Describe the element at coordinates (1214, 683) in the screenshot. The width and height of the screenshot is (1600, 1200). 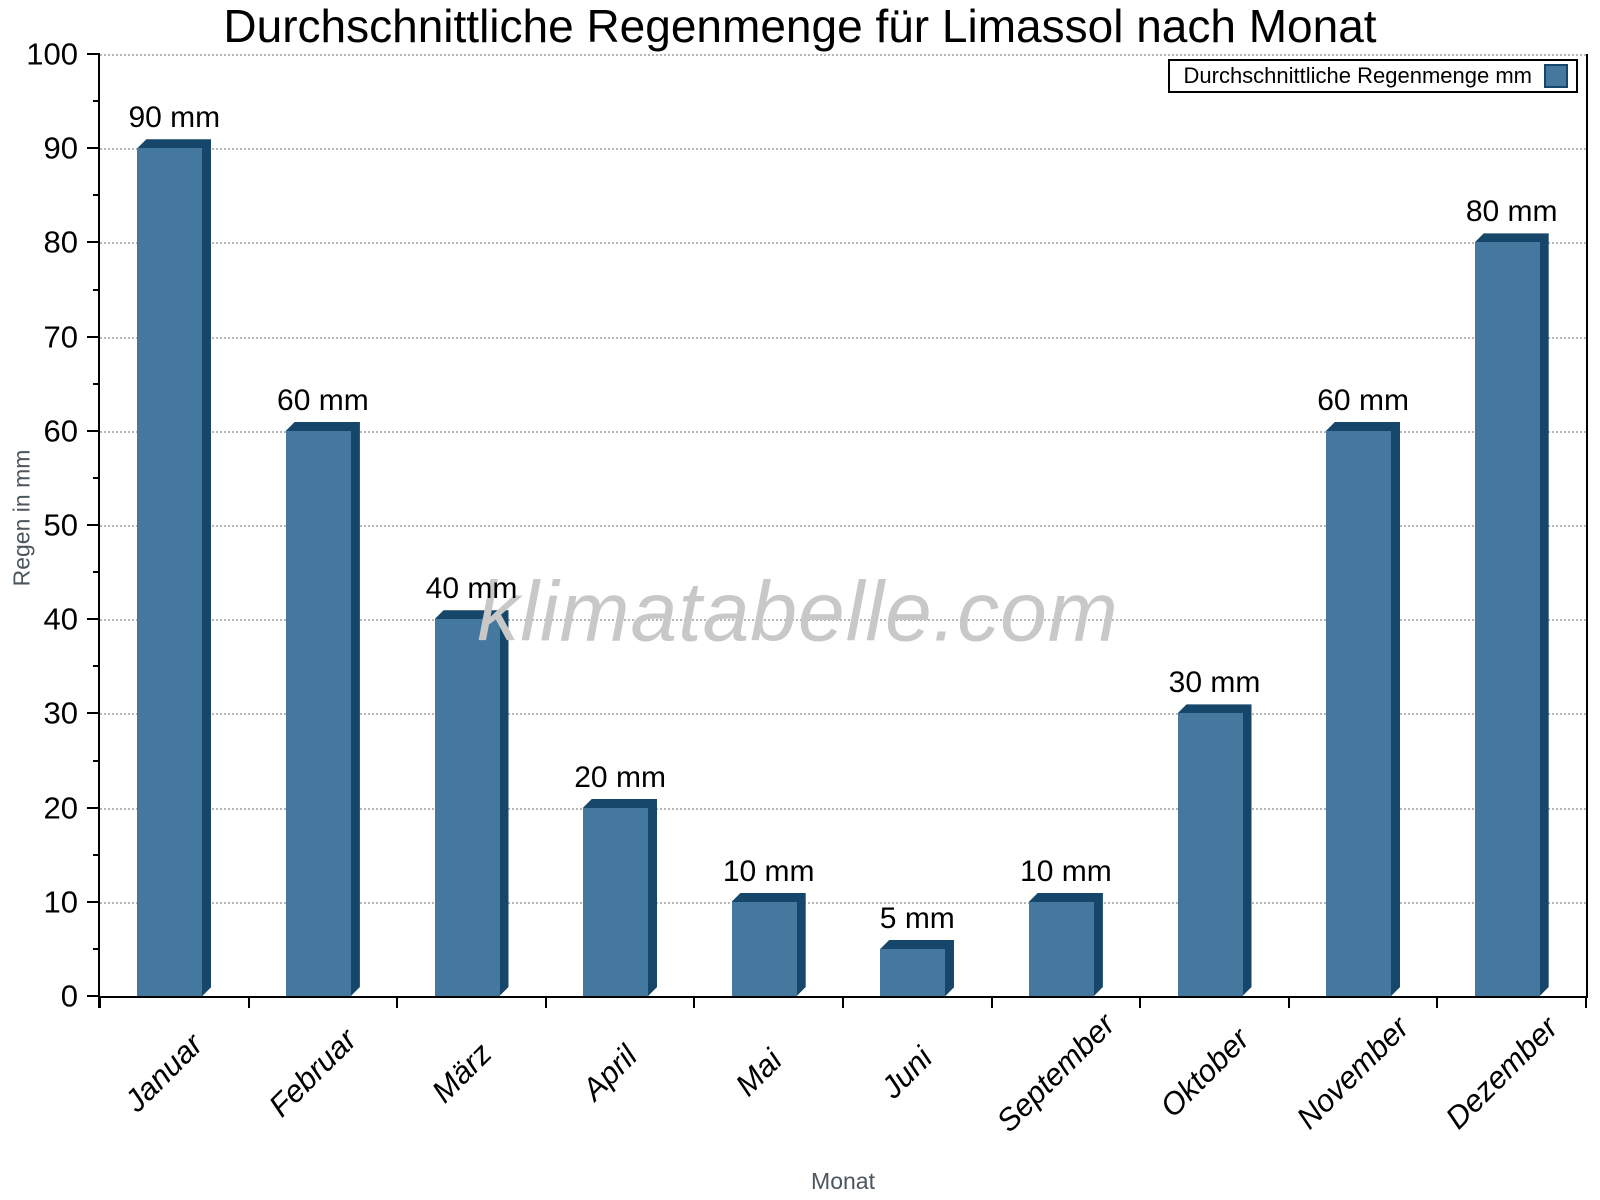
I see `bar-value-label-oktober: 30 mm` at that location.